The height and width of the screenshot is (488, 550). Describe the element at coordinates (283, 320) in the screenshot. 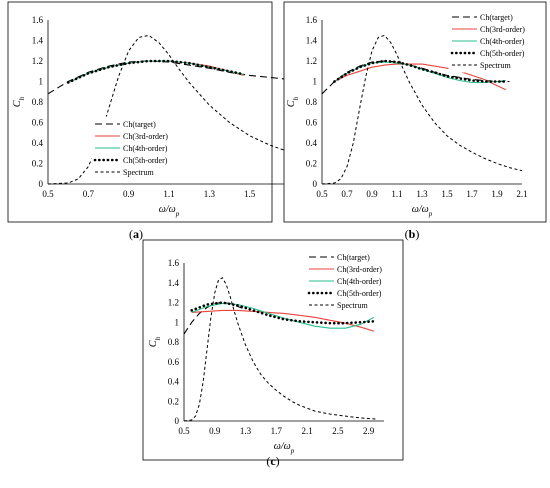

I see `chart-c-series-ch-3rd-order` at that location.